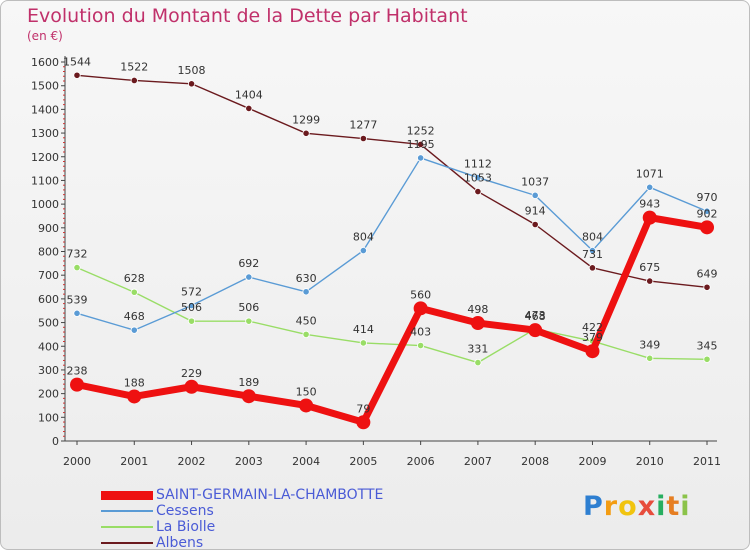  I want to click on y-tick-label: 1000, so click(45, 204).